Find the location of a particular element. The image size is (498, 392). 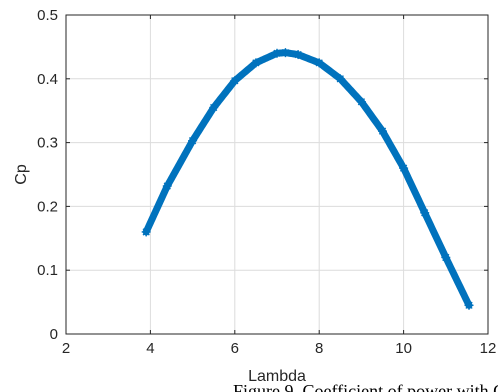

x-axis-label: Lambda is located at coordinates (277, 376).